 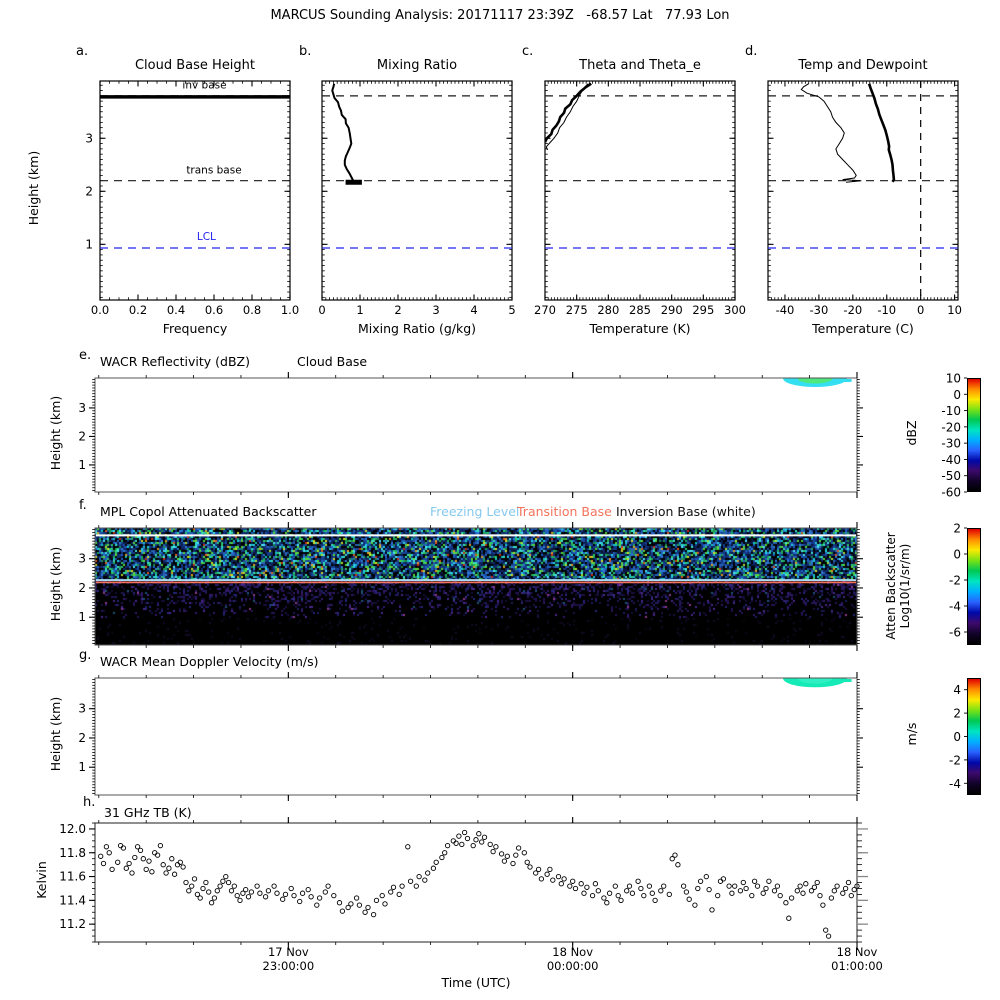 What do you see at coordinates (85, 655) in the screenshot?
I see `panel-g-tag: g.` at bounding box center [85, 655].